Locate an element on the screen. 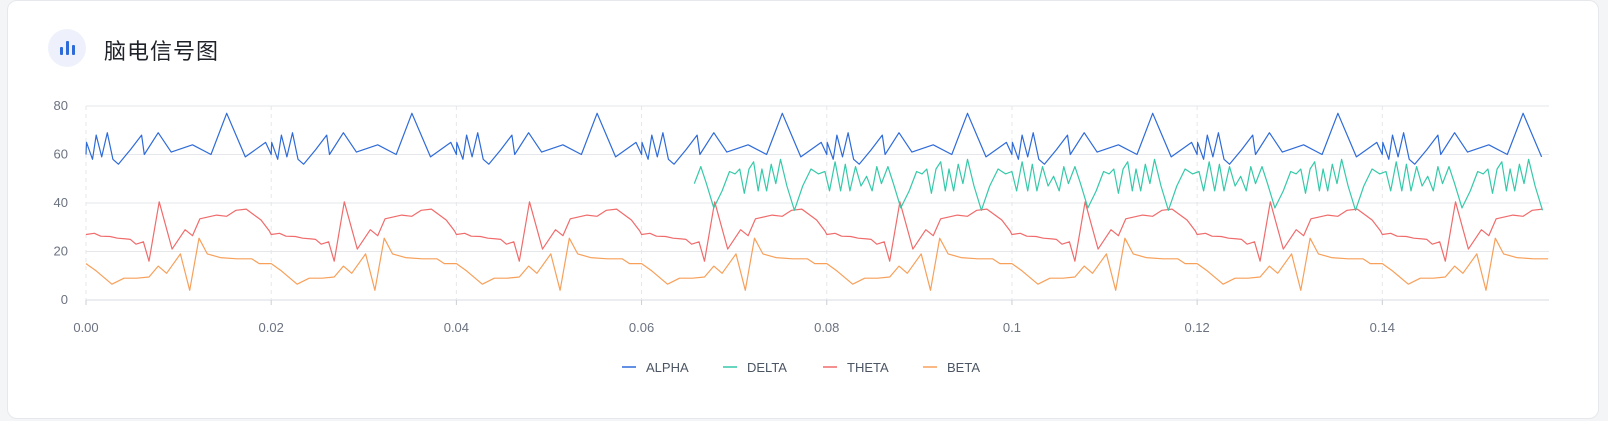 Image resolution: width=1608 pixels, height=421 pixels. delta-series-line is located at coordinates (1118, 184).